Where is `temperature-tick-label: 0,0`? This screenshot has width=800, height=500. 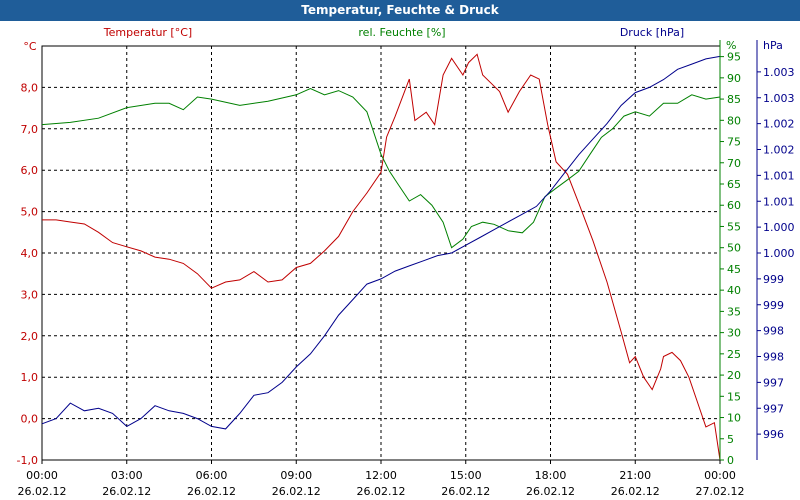
temperature-tick-label: 0,0 is located at coordinates (30, 419).